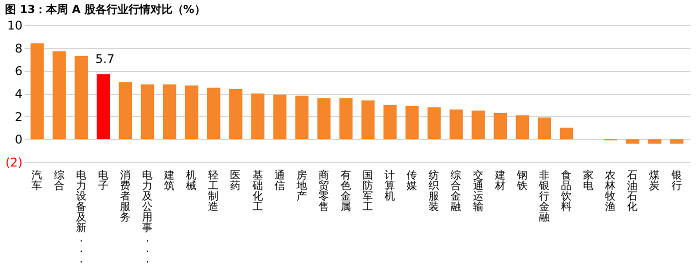 This screenshot has width=700, height=269. I want to click on x-tick-label: 计算机, so click(390, 185).